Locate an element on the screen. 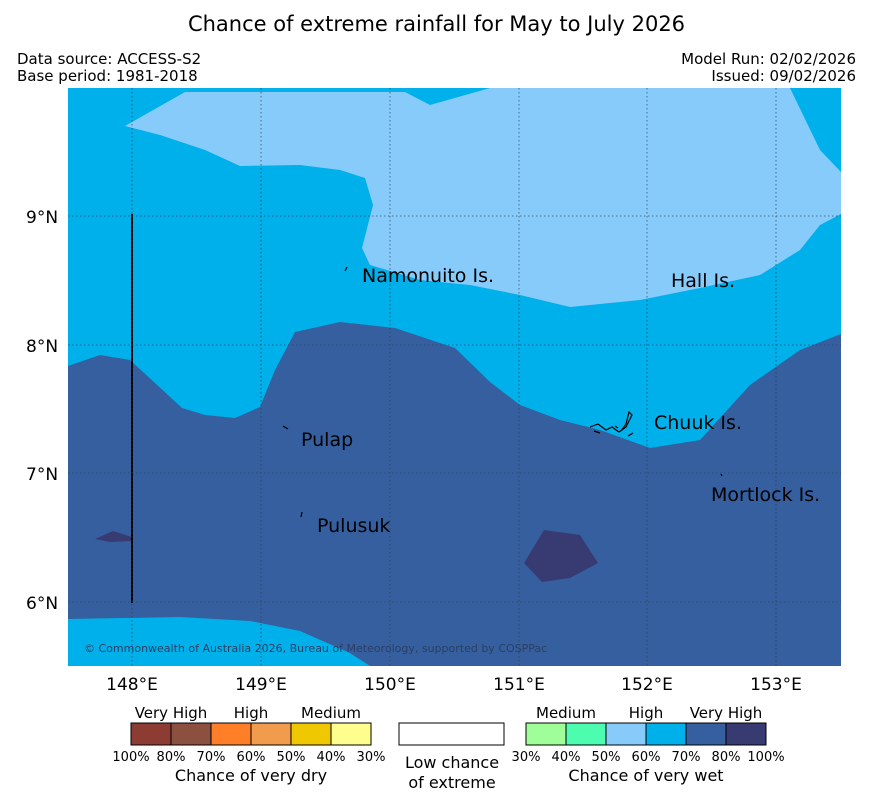  lon-label-153e: 153°E is located at coordinates (776, 685).